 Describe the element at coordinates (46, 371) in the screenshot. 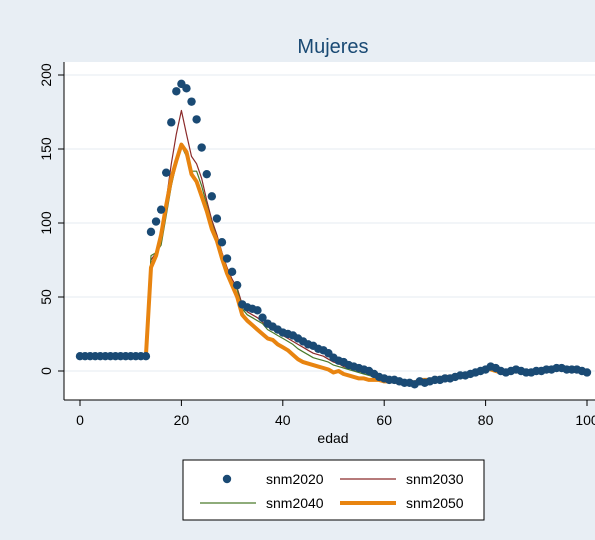

I see `y-tick-label: 0` at that location.